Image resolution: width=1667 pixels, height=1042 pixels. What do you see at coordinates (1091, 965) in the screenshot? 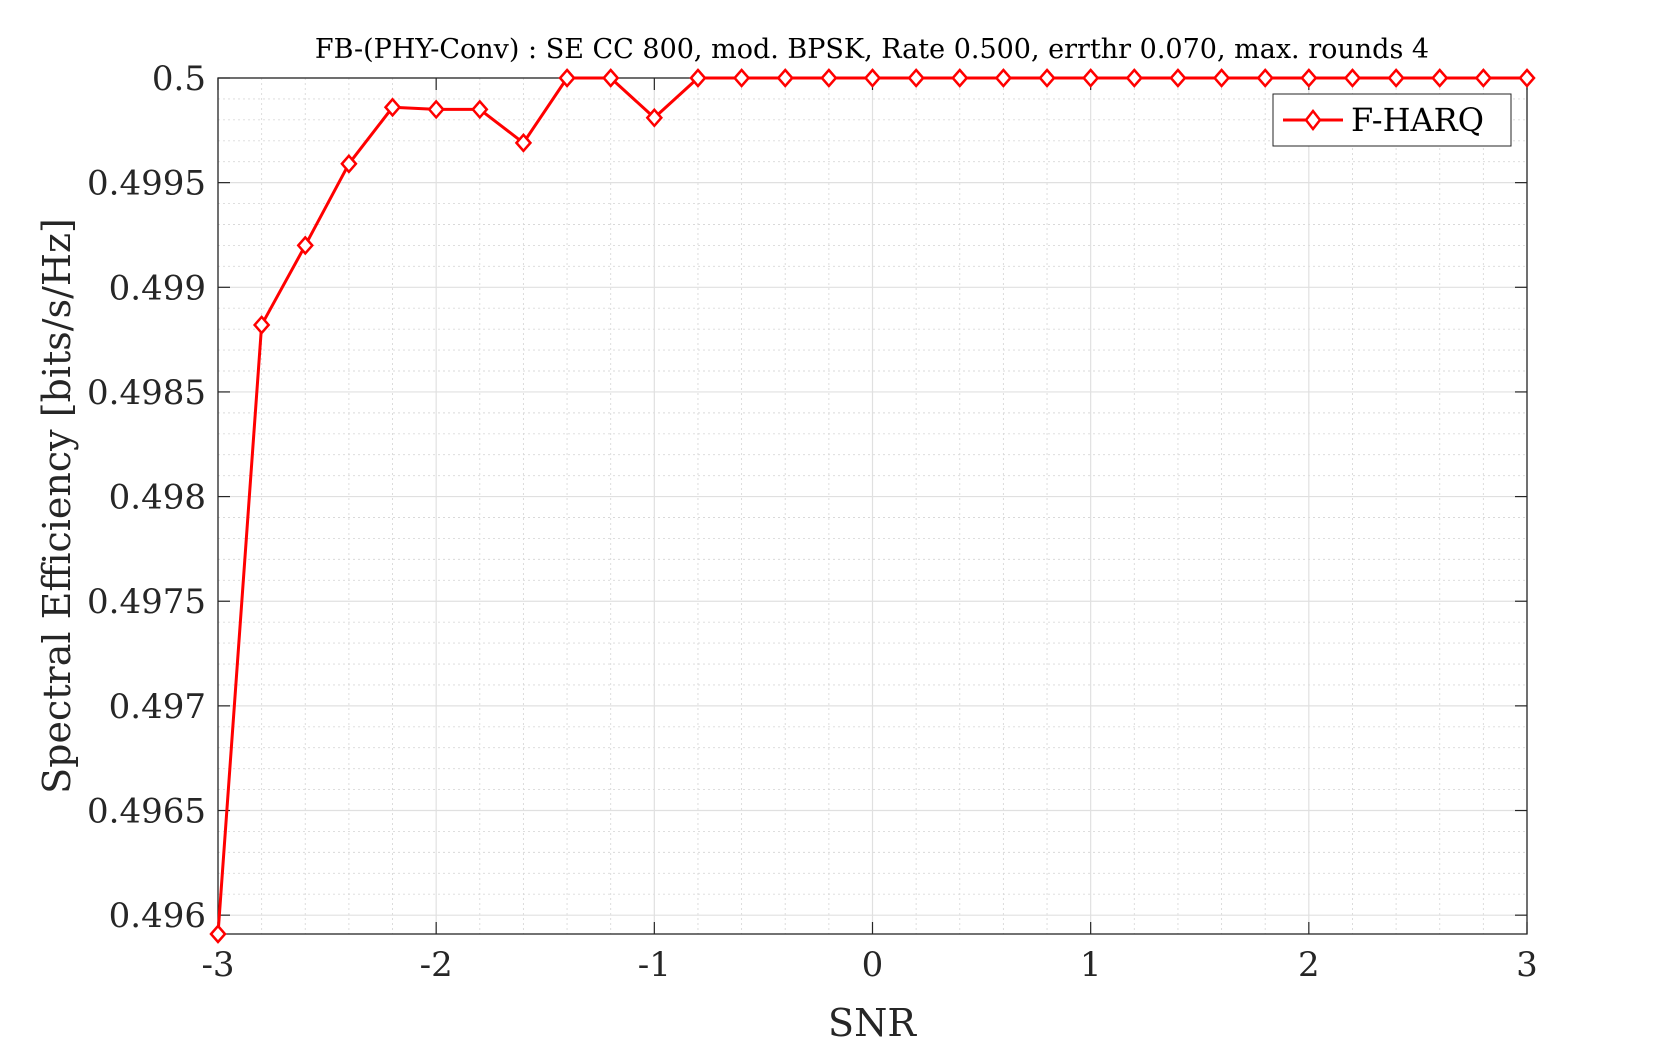
I see `x-tick-label: 1` at bounding box center [1091, 965].